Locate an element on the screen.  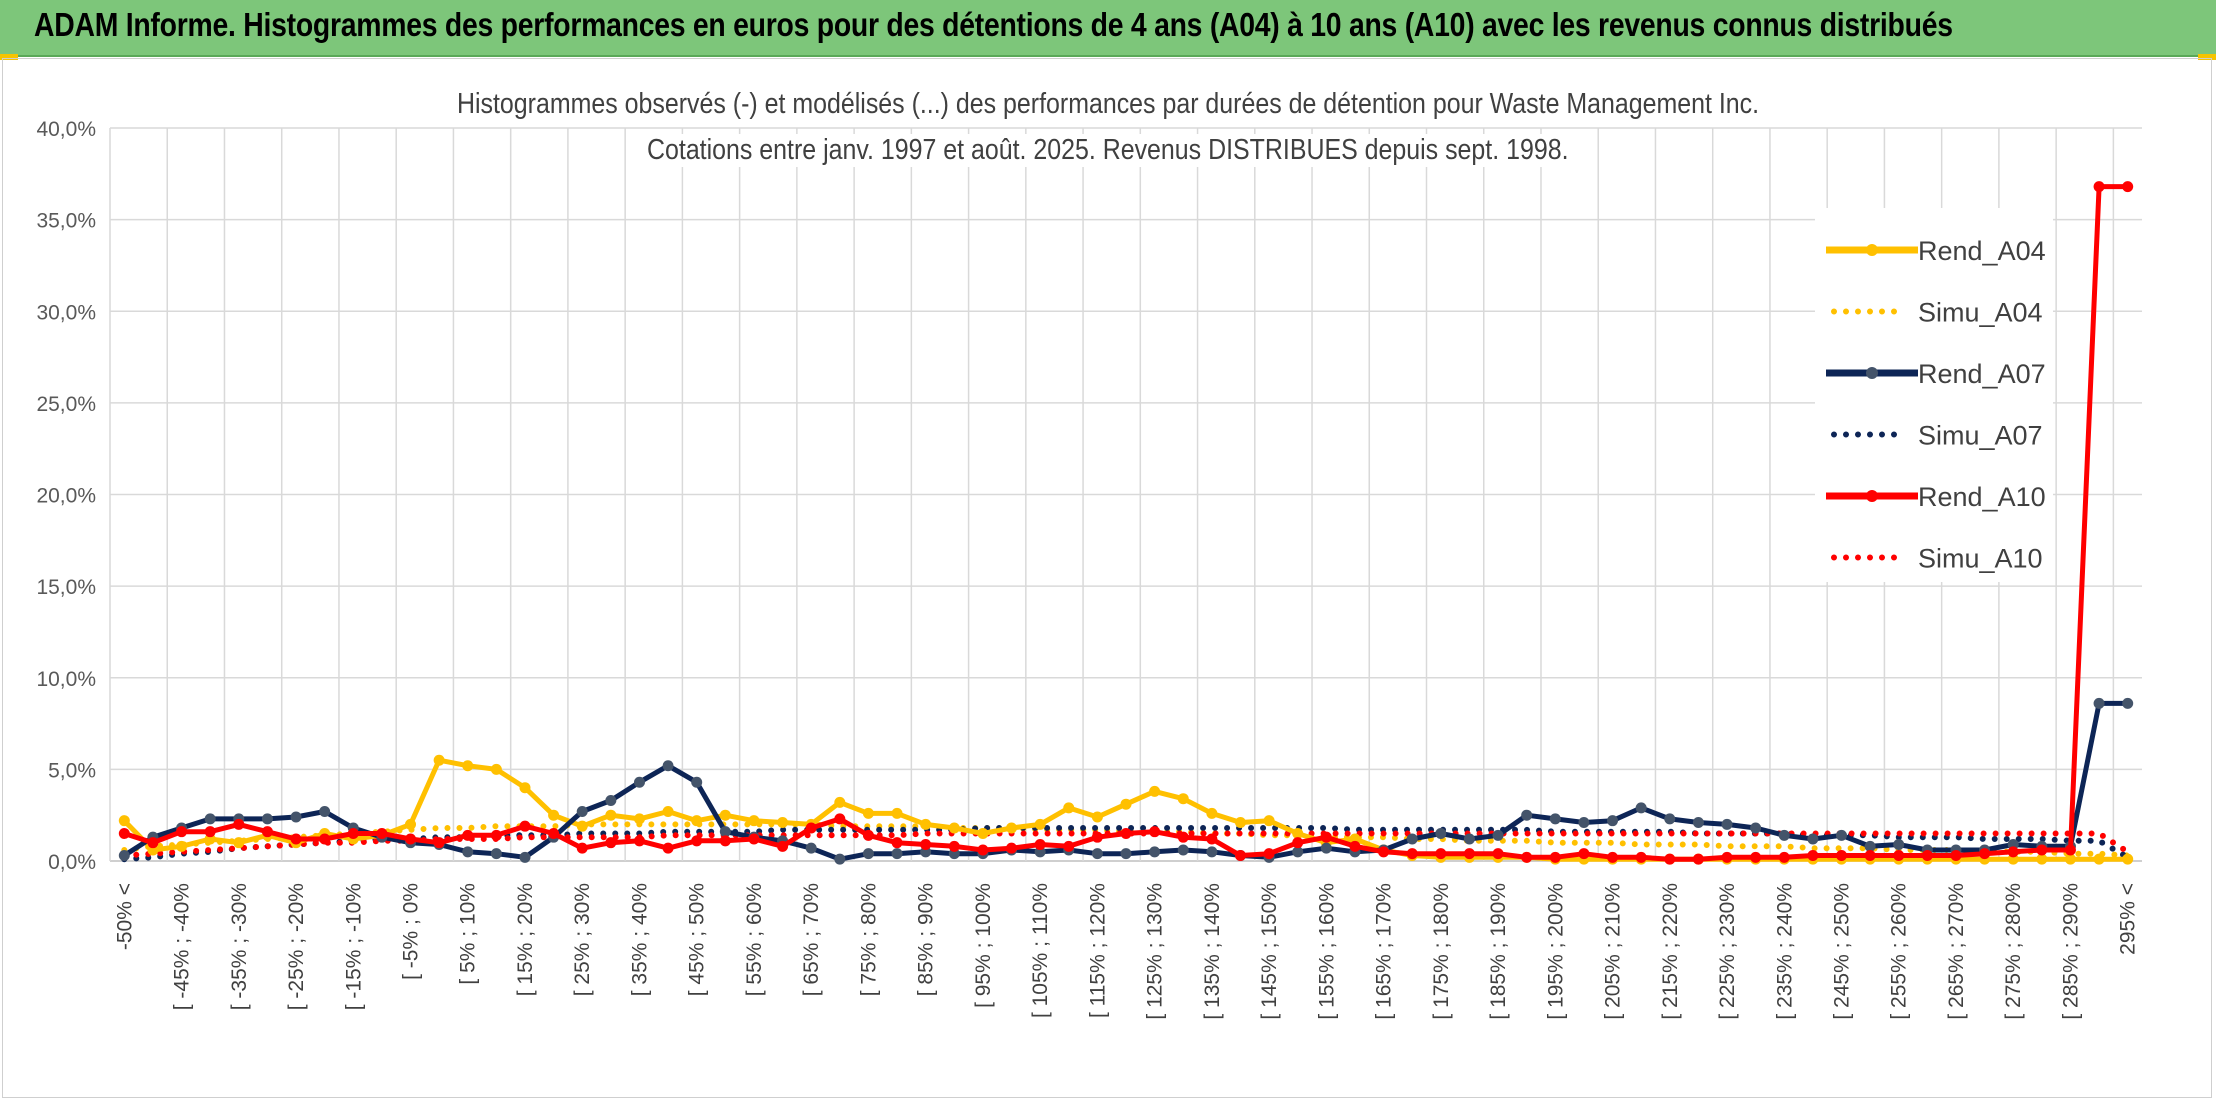
x-tick-label: [ -15% ; -10% is located at coordinates (353, 946).